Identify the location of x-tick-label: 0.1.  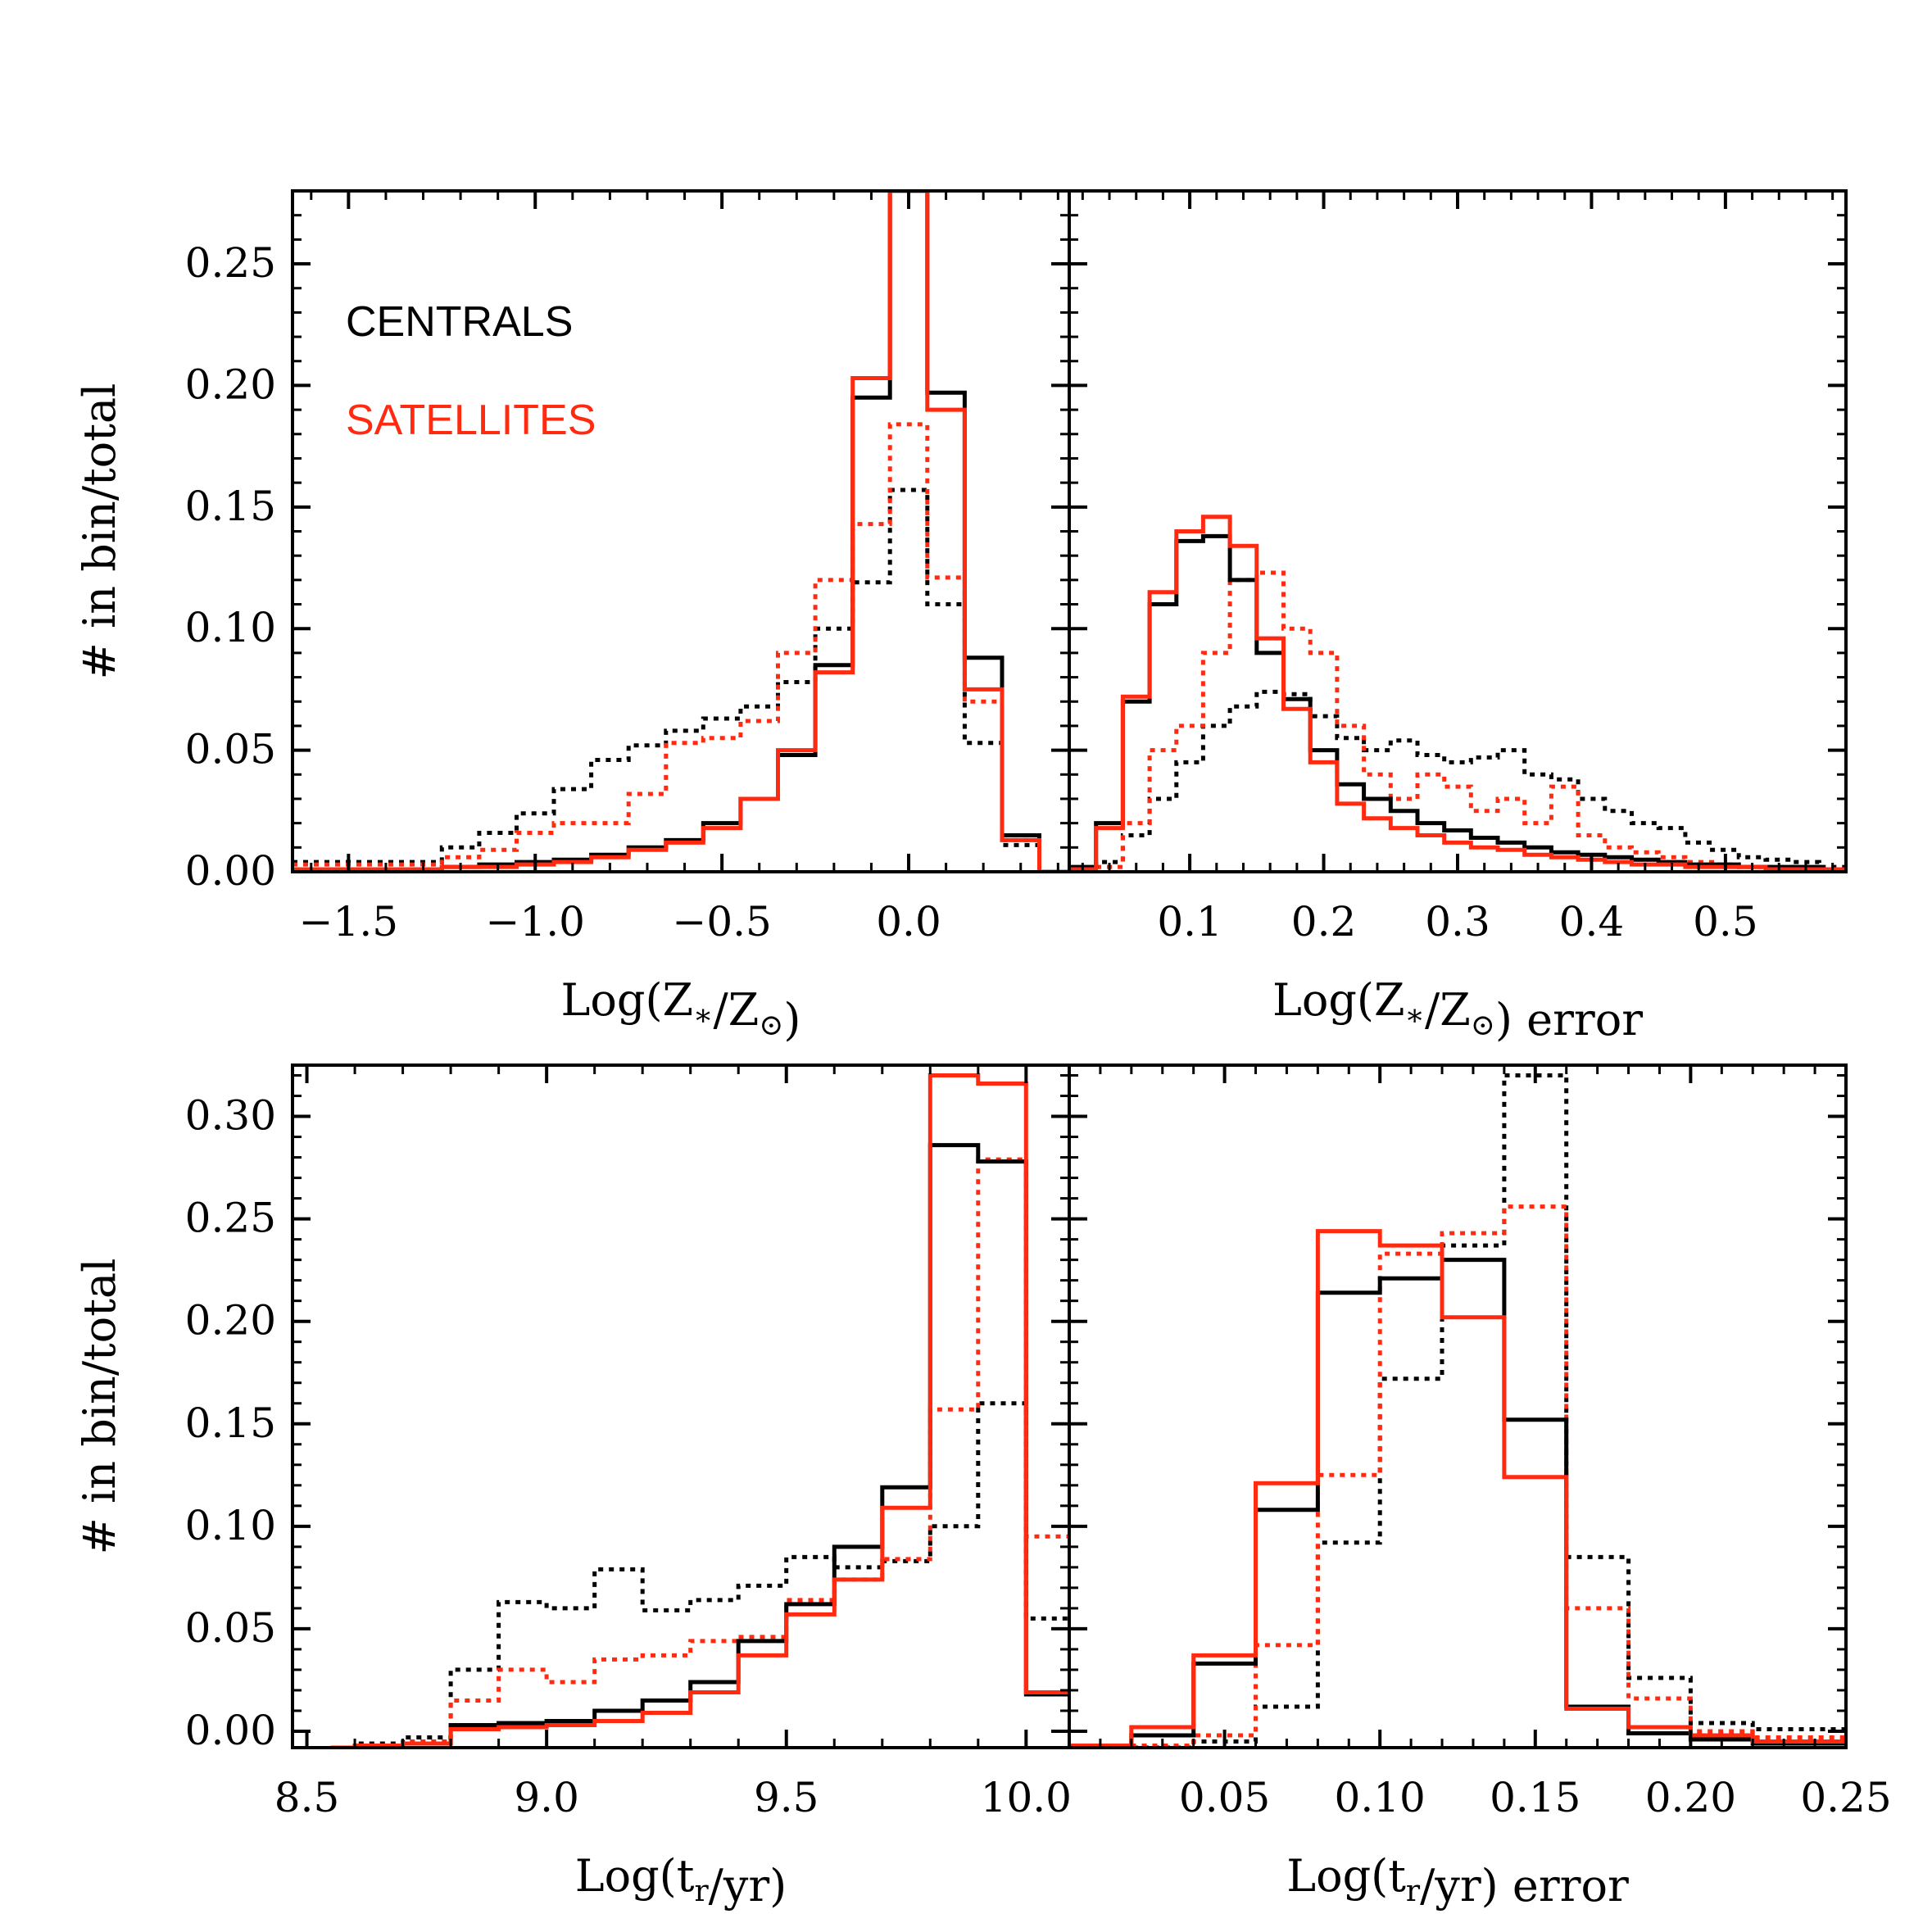
(1189, 922).